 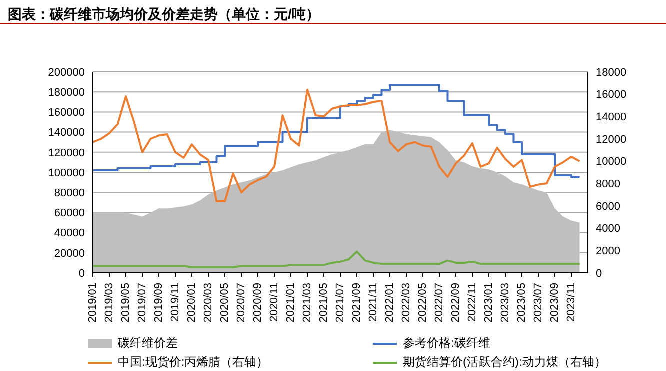 What do you see at coordinates (324, 303) in the screenshot?
I see `x-tick-label: 2021/05` at bounding box center [324, 303].